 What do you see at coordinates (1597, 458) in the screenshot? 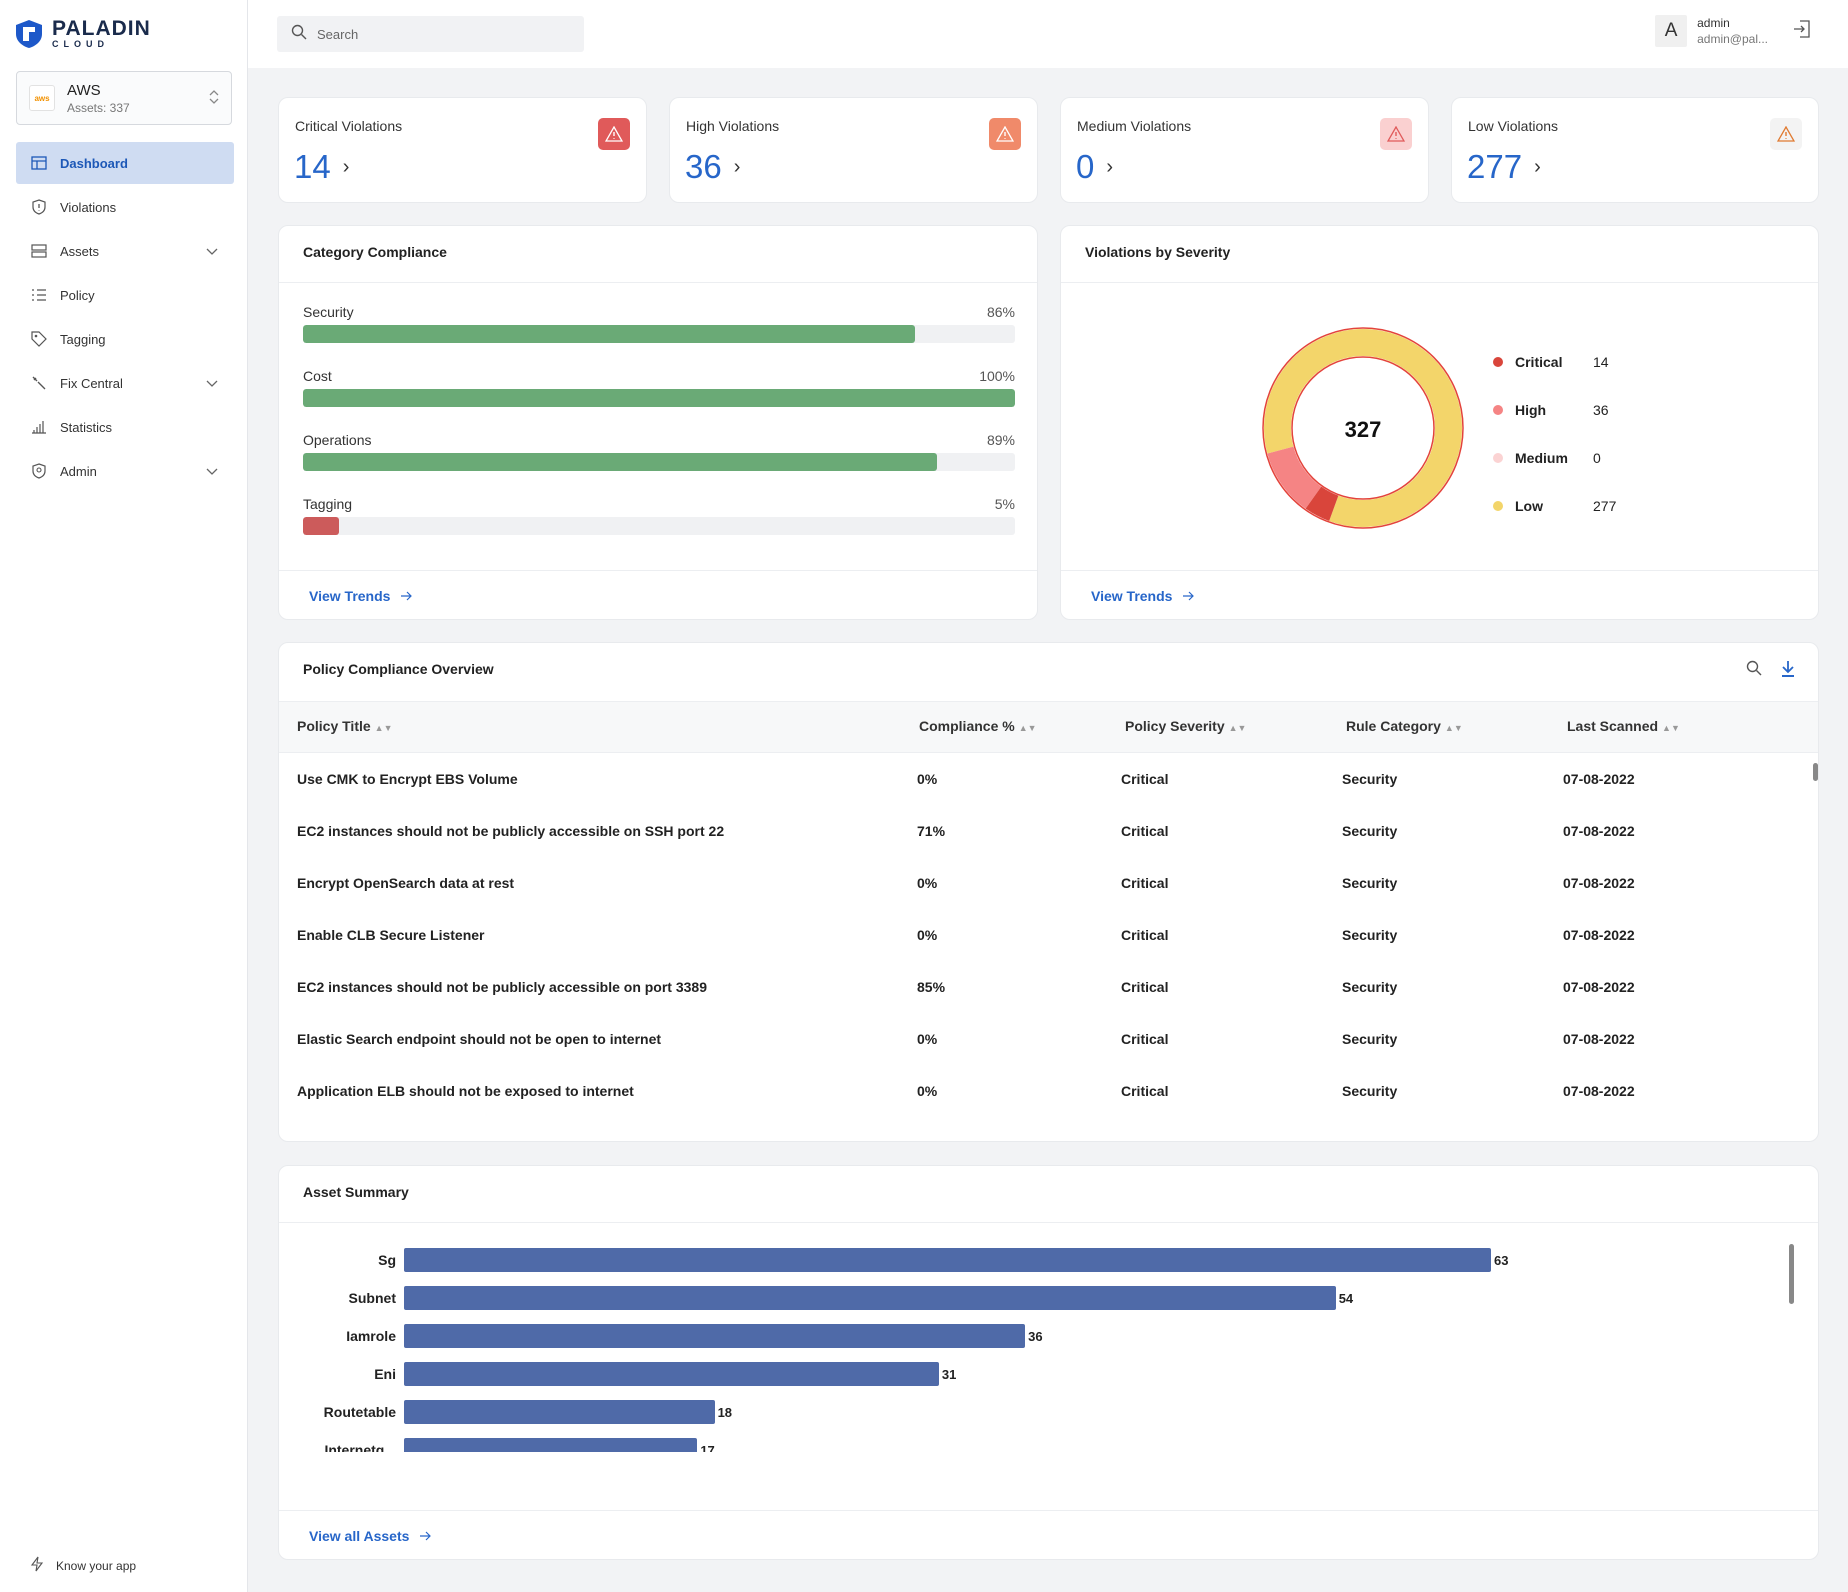
I see `legend-value: 0` at bounding box center [1597, 458].